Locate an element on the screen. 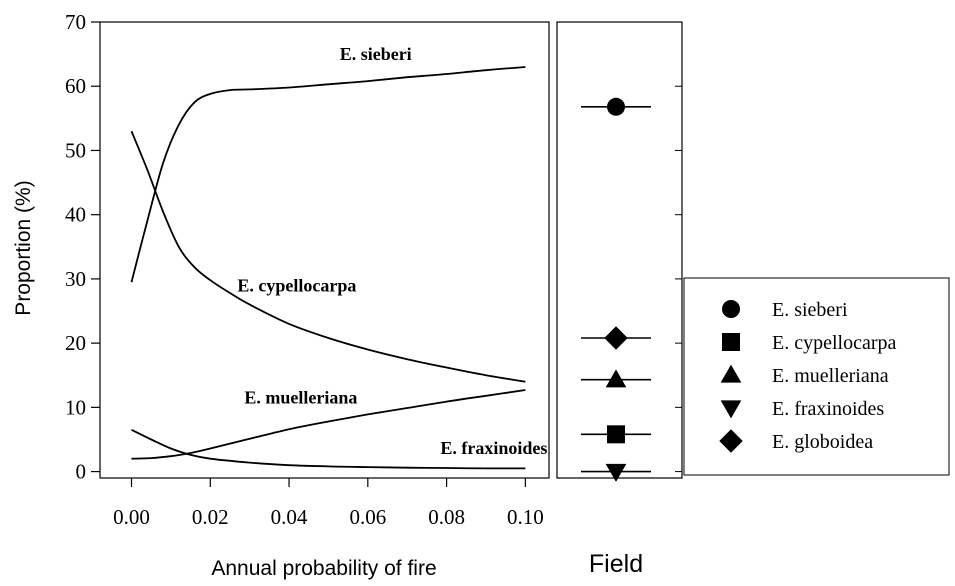  x-tick-label: 0.06 is located at coordinates (367, 517).